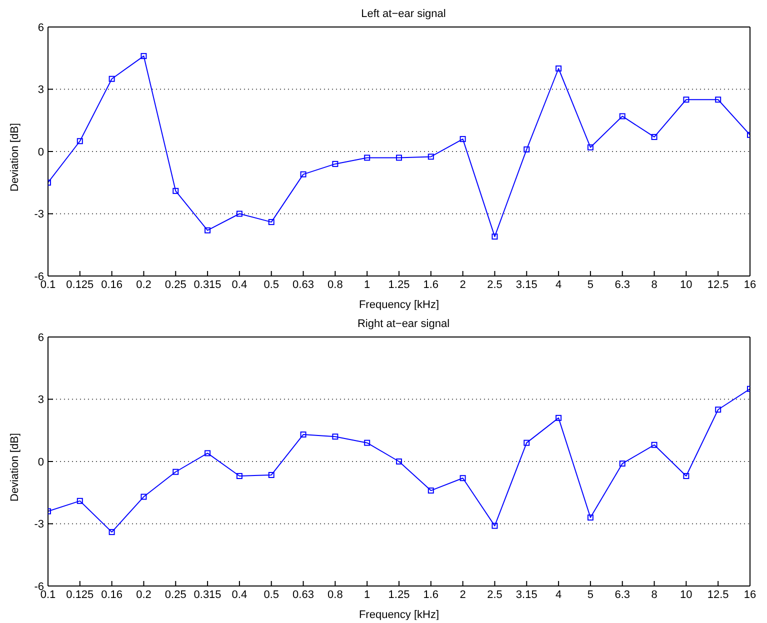  I want to click on x-tick-label: 0.1, so click(48, 284).